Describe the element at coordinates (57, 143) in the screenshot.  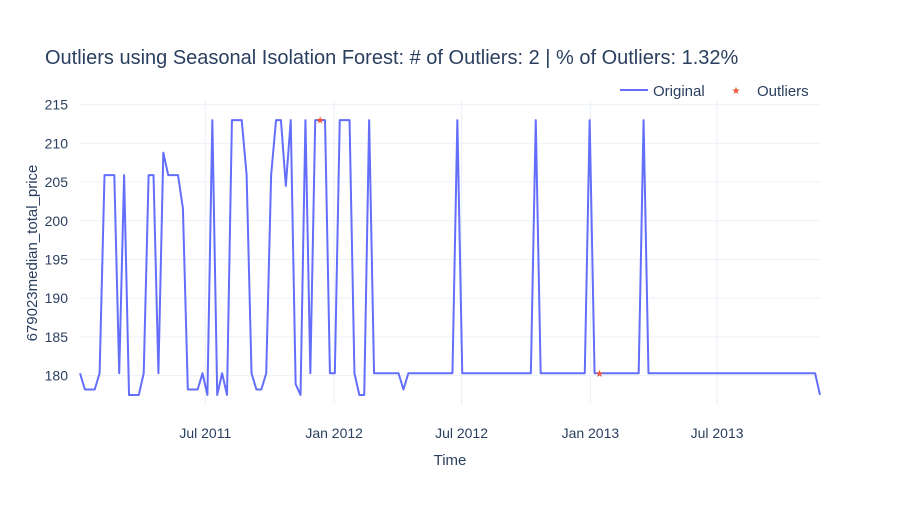
I see `y-tick-label: 210` at that location.